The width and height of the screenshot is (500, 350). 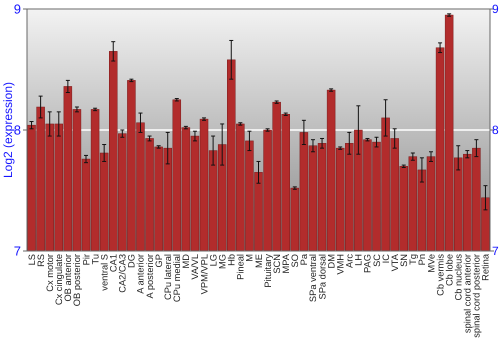 What do you see at coordinates (17, 251) in the screenshot?
I see `y-tick-label: 7` at bounding box center [17, 251].